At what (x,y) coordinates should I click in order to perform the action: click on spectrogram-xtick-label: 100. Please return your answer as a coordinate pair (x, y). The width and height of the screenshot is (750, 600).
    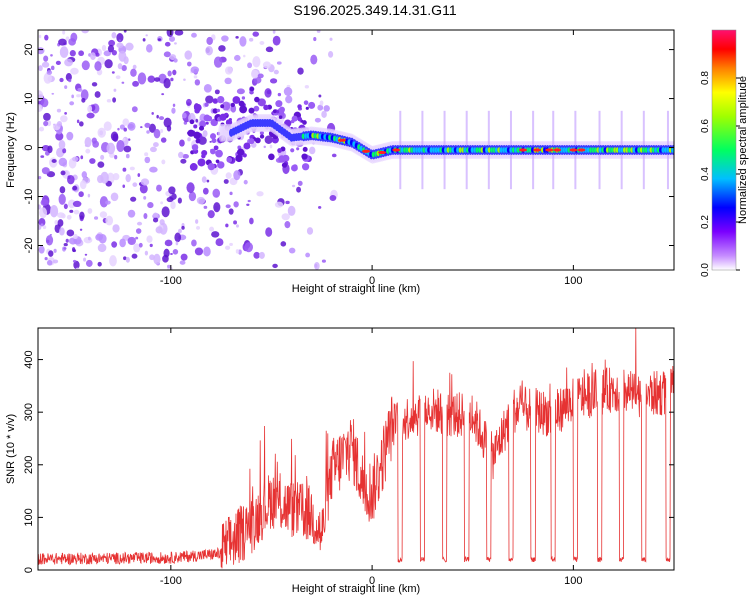
    Looking at the image, I should click on (573, 281).